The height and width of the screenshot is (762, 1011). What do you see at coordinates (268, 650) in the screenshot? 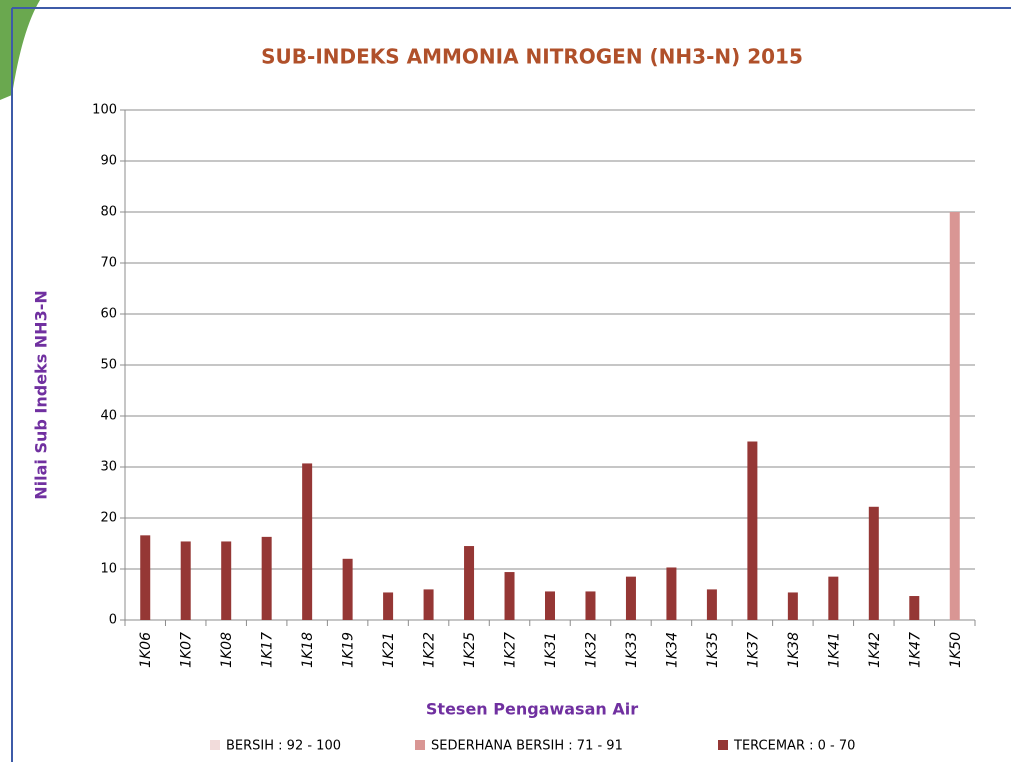
I see `x-tick-label: 1K17` at bounding box center [268, 650].